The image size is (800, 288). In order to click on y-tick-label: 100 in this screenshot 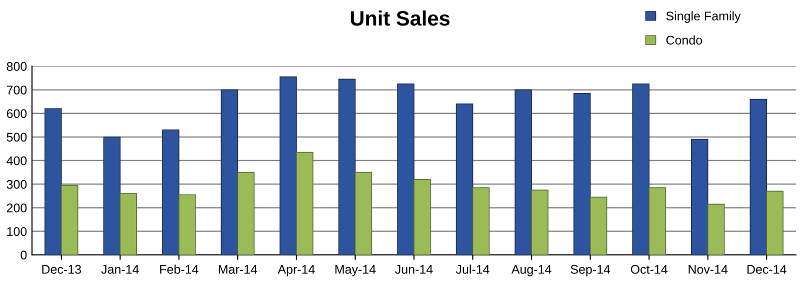, I will do `click(17, 231)`.